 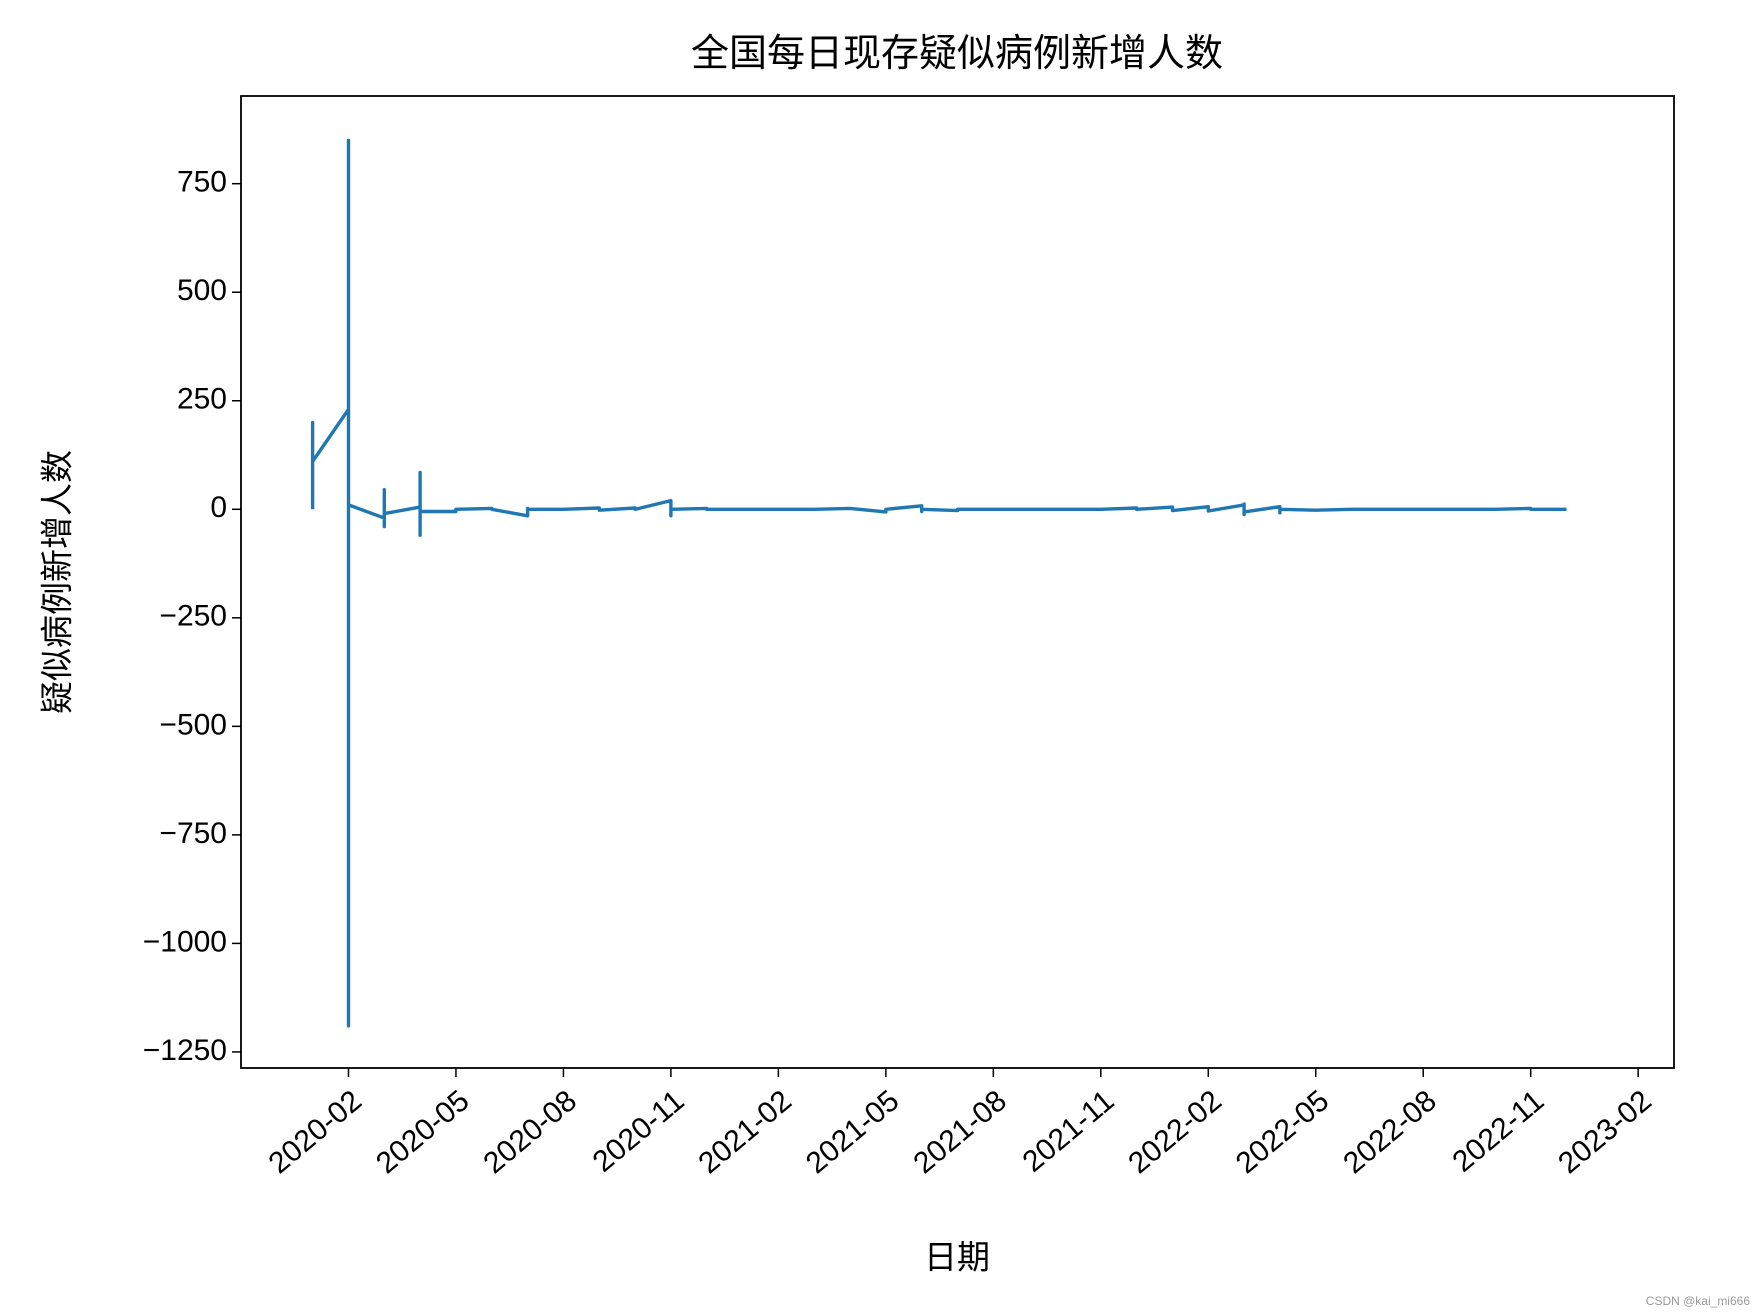 I want to click on y-axis-label: 疑似病例新增人数, so click(x=57, y=582).